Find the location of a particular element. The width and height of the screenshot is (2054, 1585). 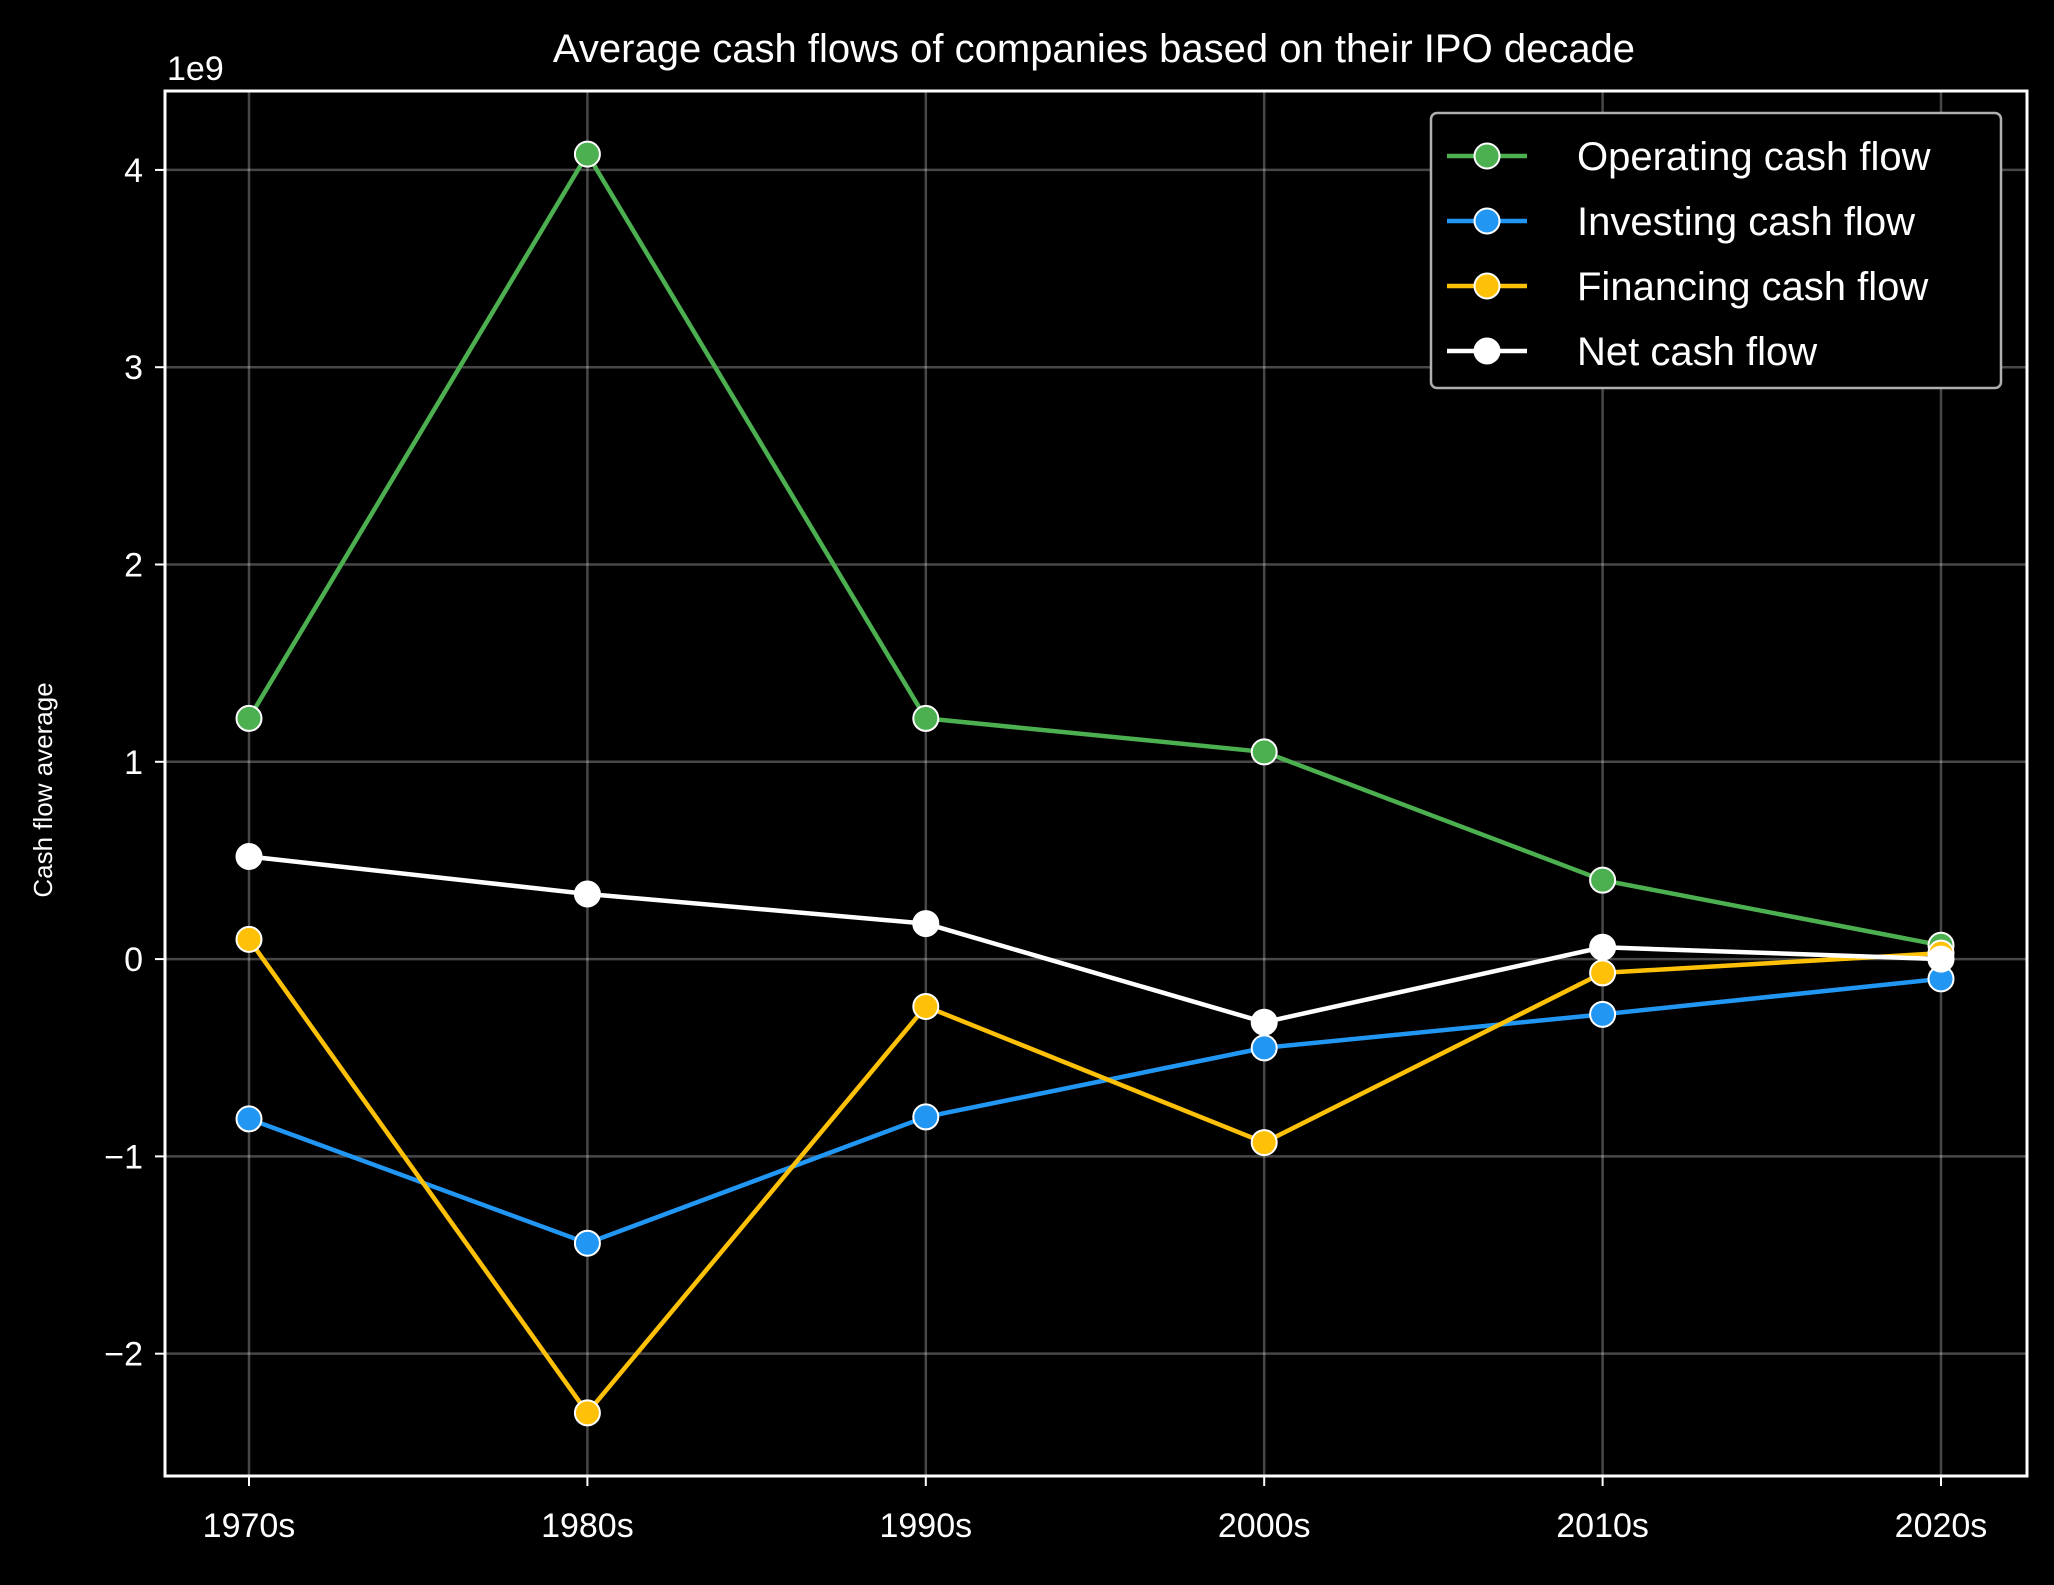

x-tick-label: 2010s is located at coordinates (1602, 1526).